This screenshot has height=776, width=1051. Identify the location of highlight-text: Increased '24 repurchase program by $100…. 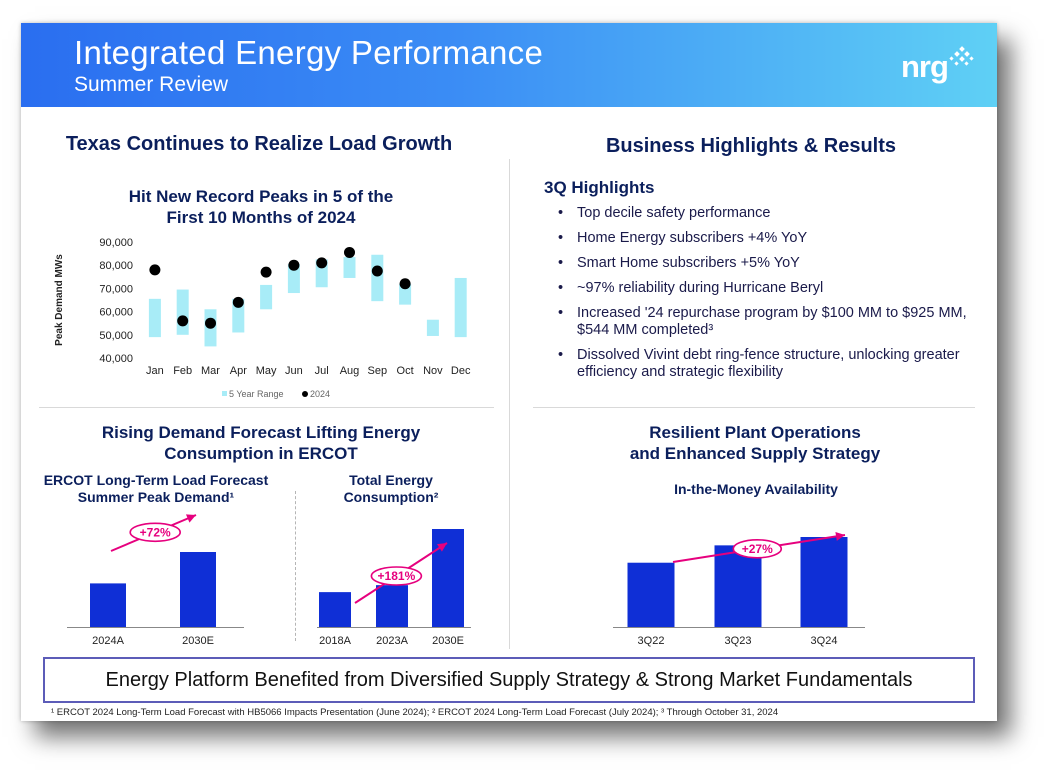
(772, 321).